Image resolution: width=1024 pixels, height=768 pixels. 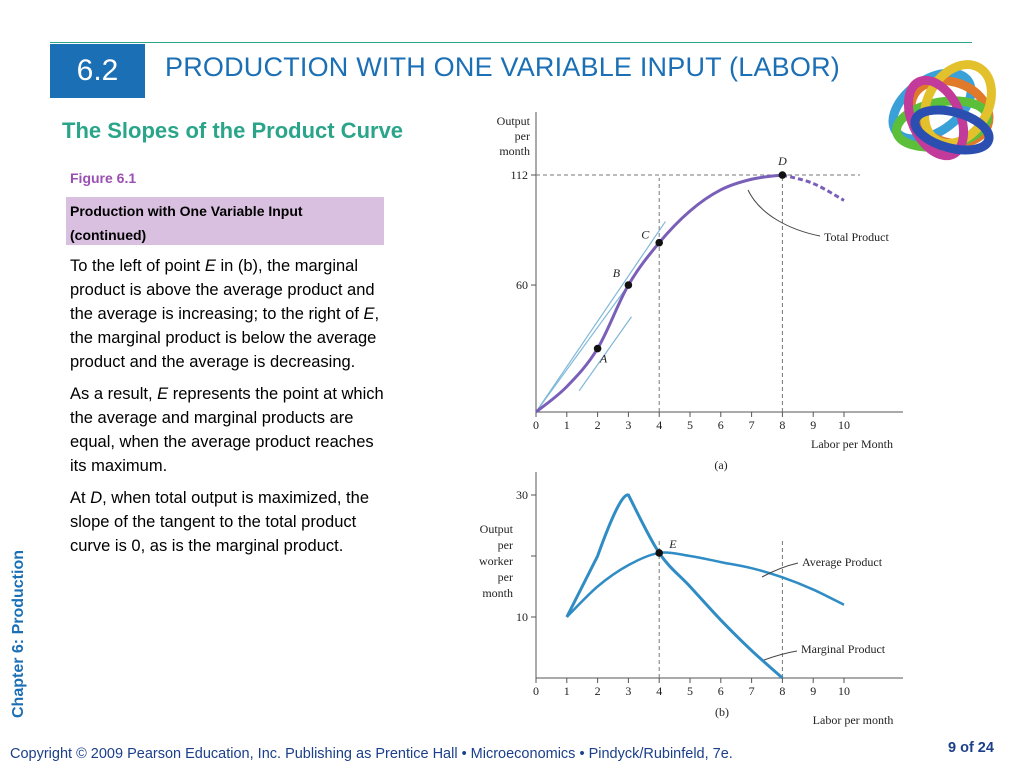 I want to click on point-label-a: A, so click(x=603, y=359).